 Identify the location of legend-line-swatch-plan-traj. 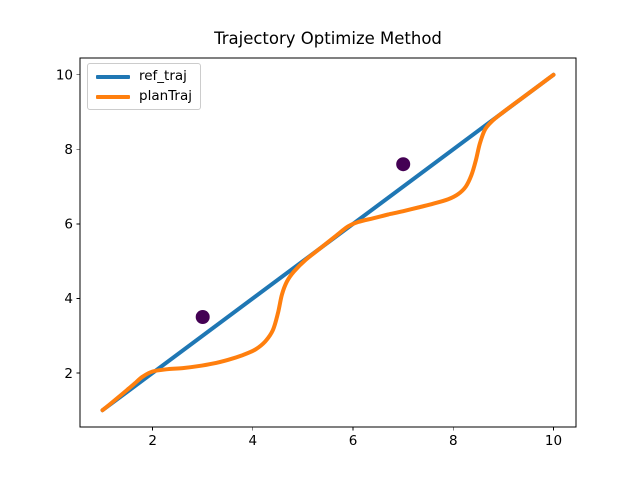
(113, 96).